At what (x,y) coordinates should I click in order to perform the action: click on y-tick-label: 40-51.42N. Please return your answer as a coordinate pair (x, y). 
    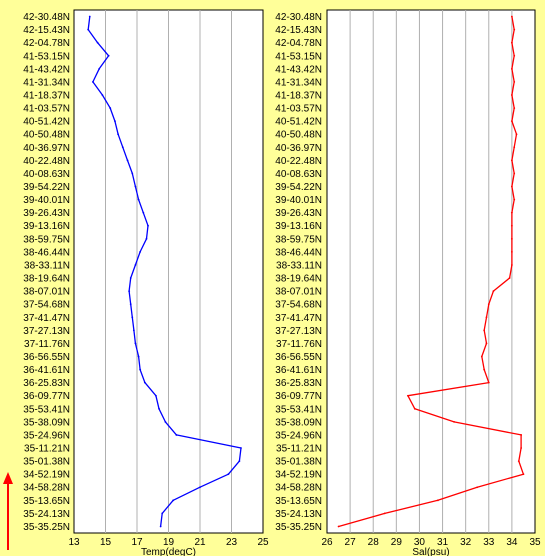
    Looking at the image, I should click on (298, 122).